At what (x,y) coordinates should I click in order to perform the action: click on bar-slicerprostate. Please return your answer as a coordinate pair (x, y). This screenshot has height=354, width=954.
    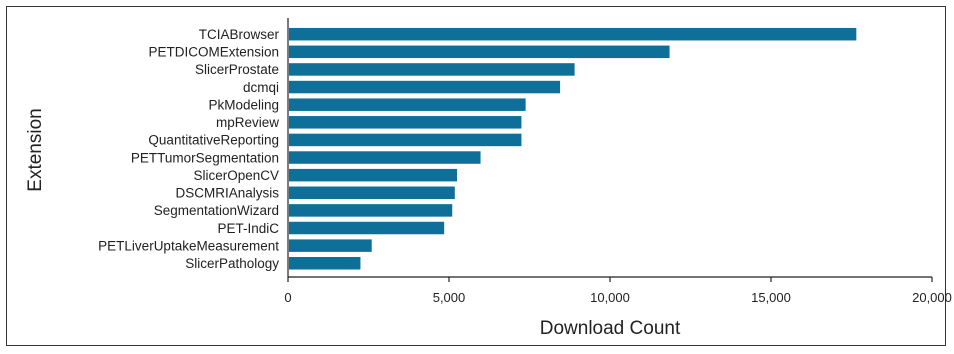
    Looking at the image, I should click on (432, 69).